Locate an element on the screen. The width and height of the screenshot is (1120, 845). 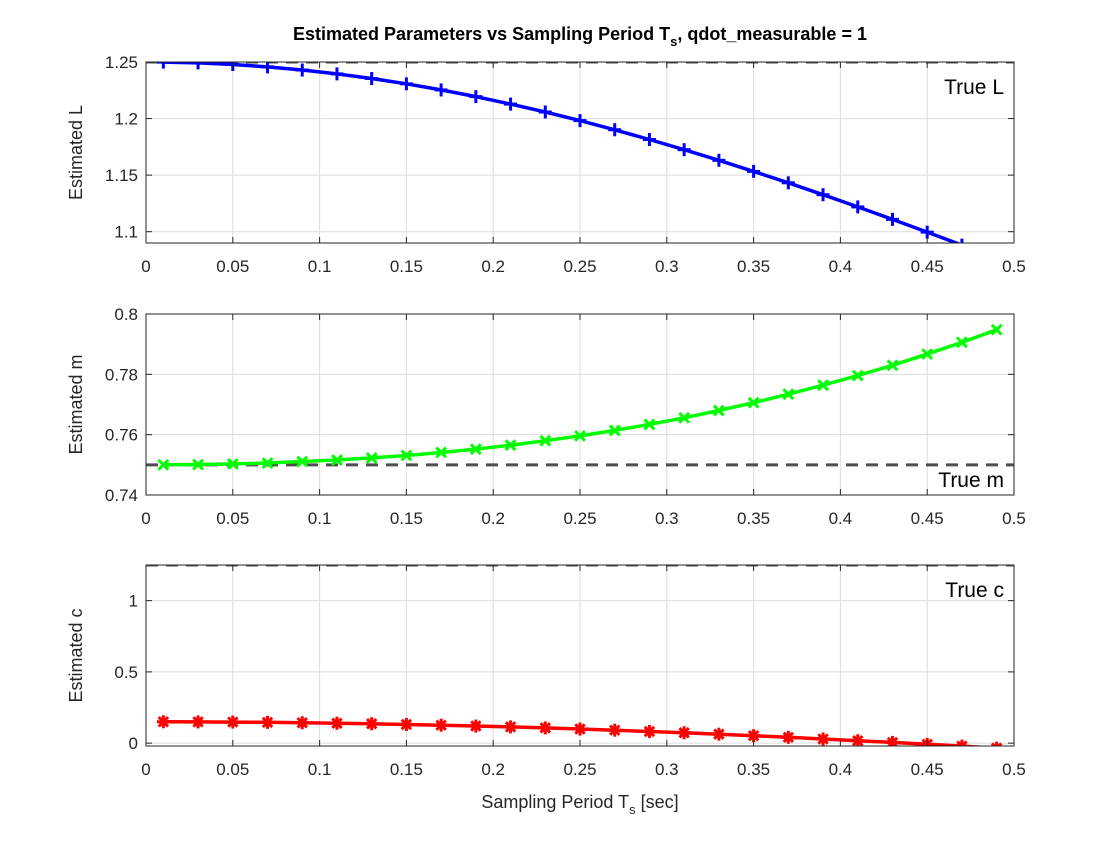
y-axis-label: Estimated c is located at coordinates (76, 655).